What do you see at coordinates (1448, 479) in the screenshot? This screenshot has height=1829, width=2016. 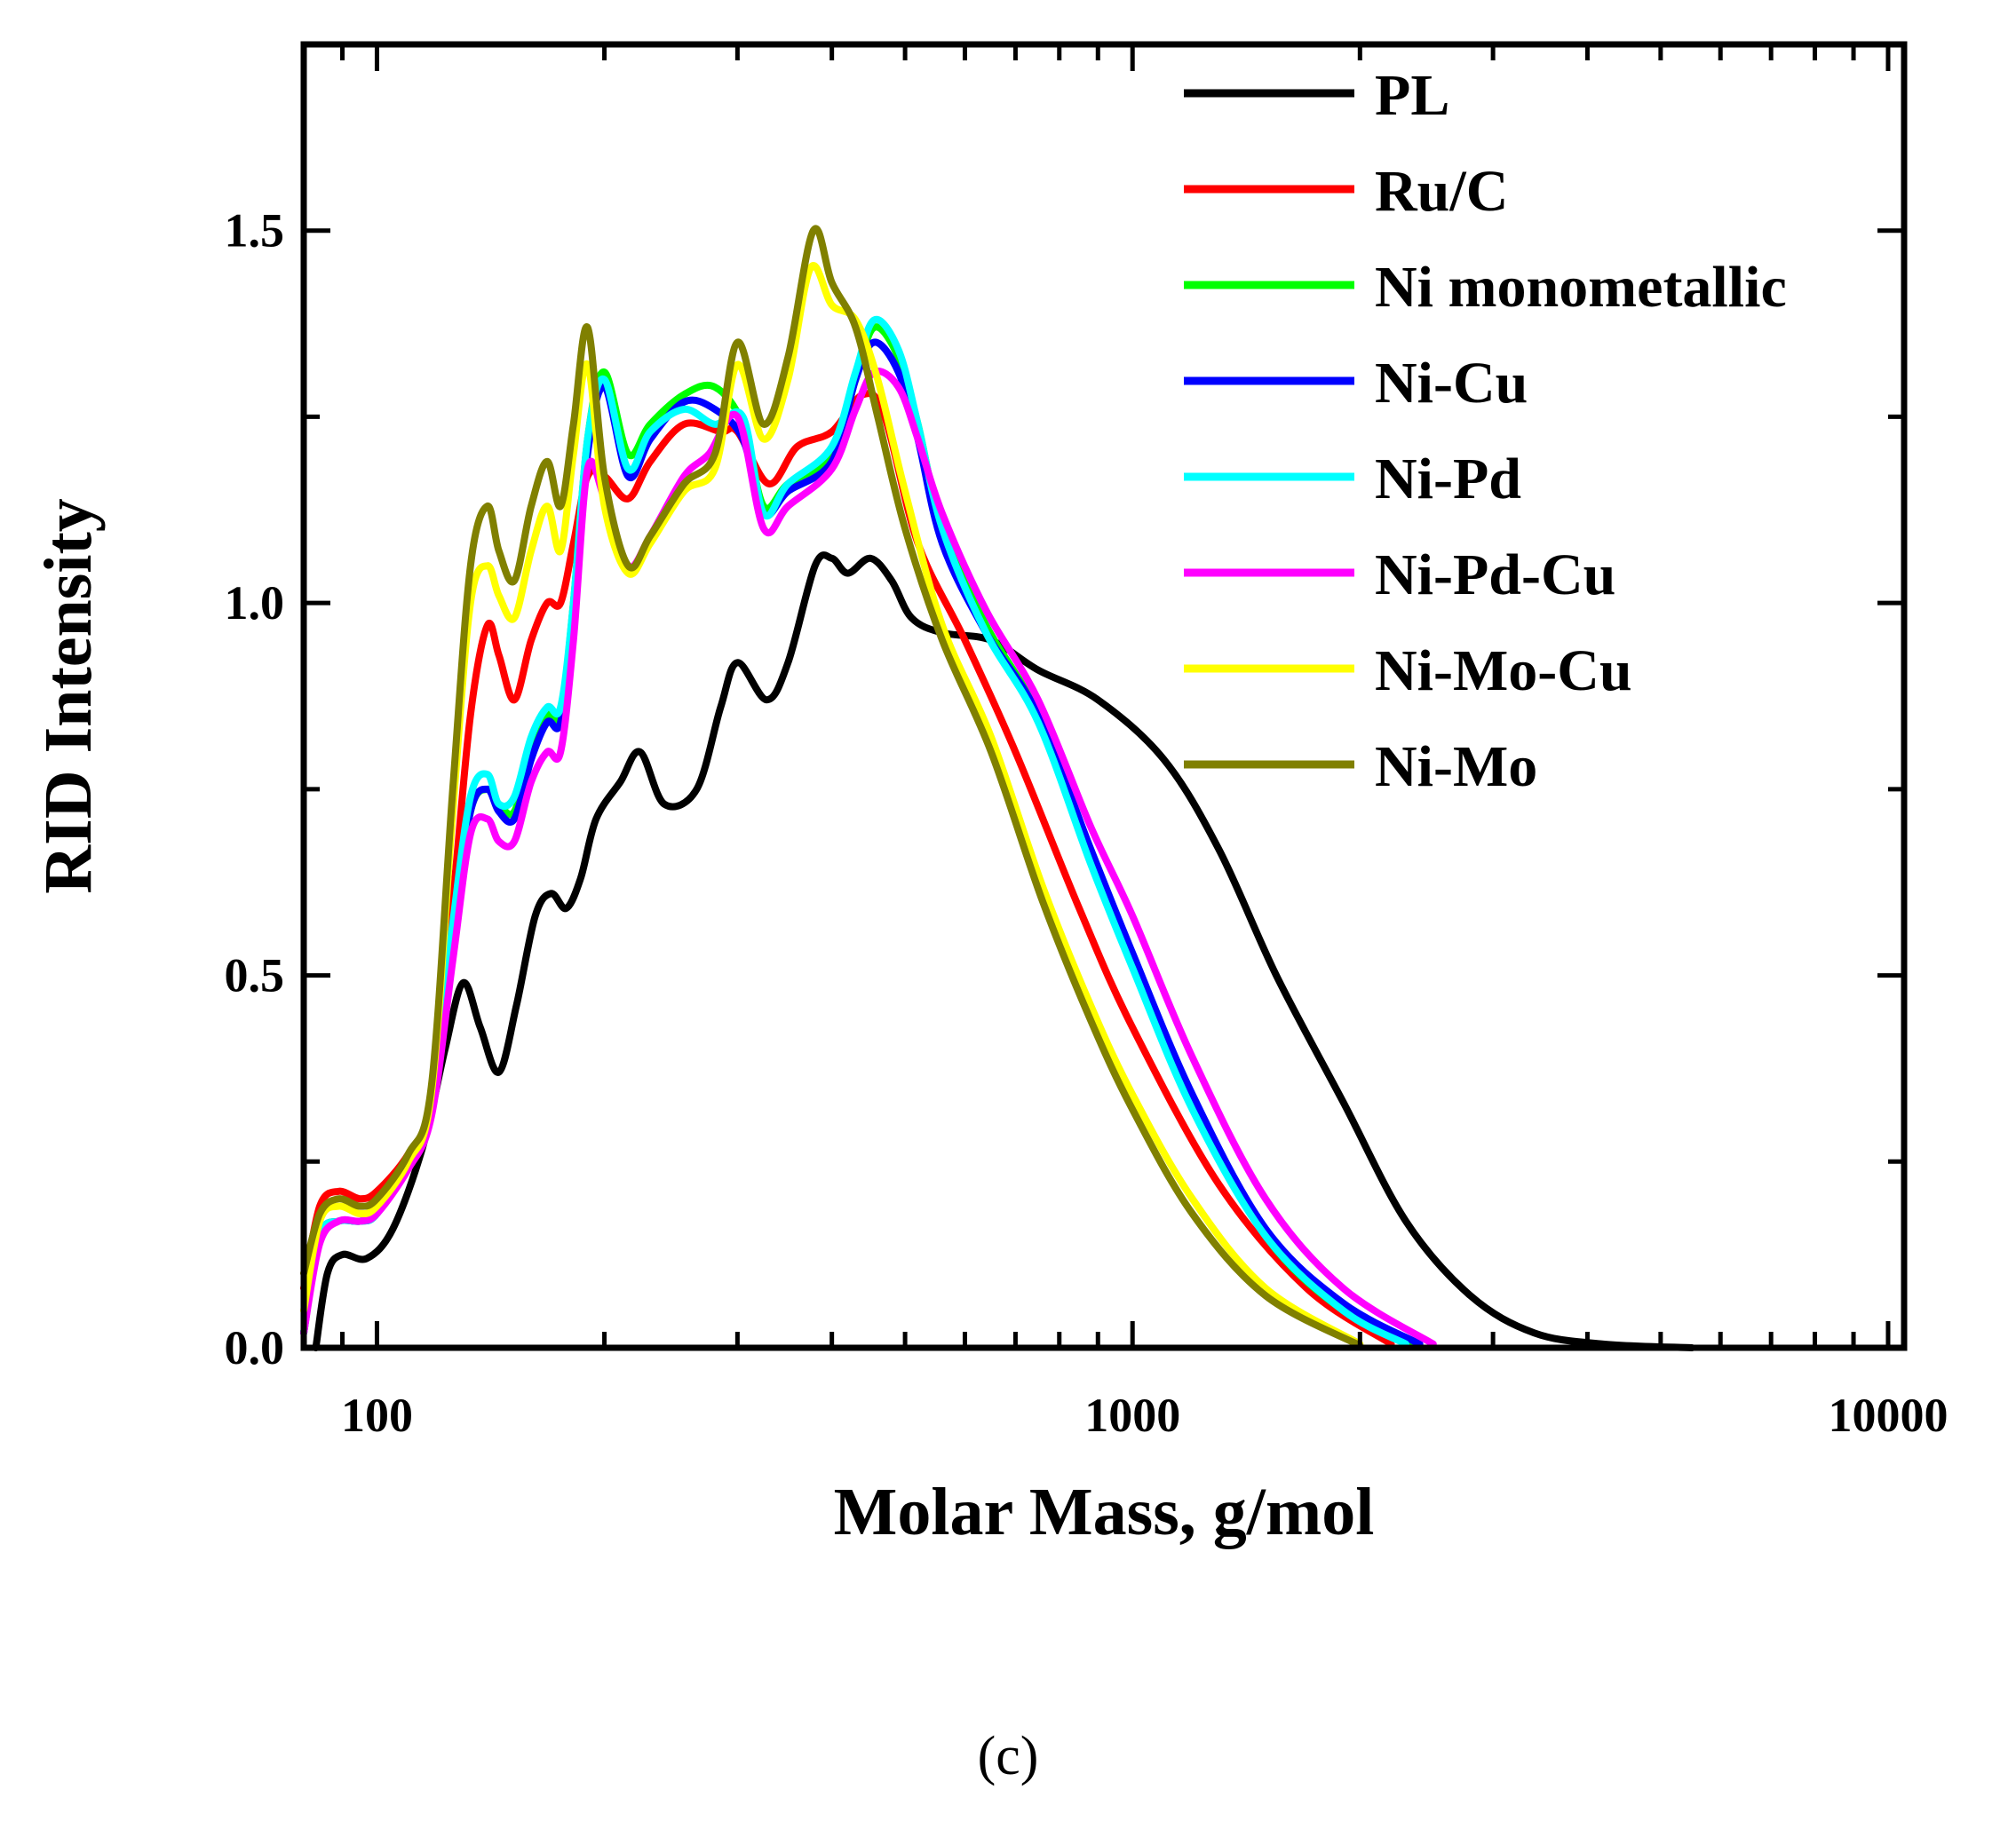 I see `legend-label: Ni-Pd` at bounding box center [1448, 479].